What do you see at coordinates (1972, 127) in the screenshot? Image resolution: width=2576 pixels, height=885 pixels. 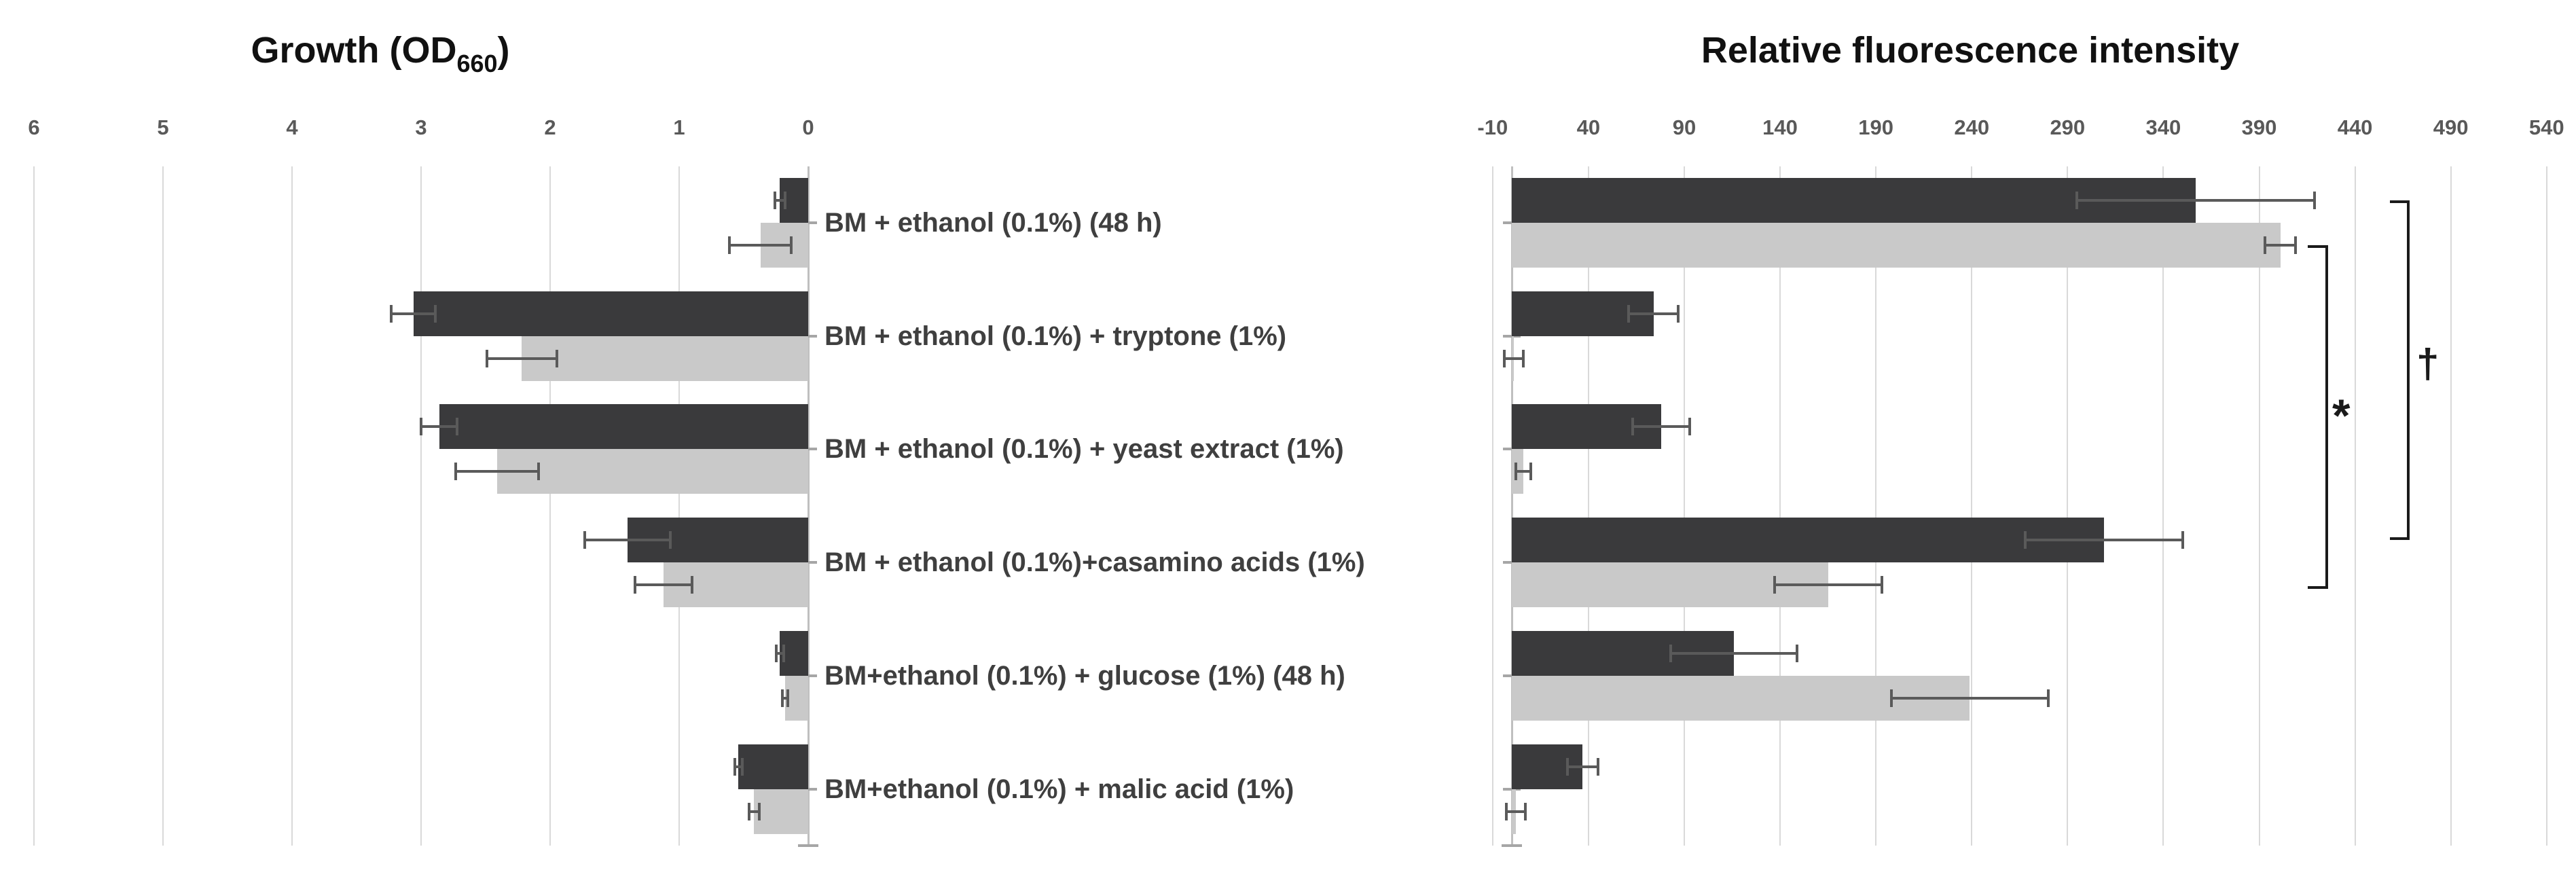 I see `axis-tick-label: 240` at bounding box center [1972, 127].